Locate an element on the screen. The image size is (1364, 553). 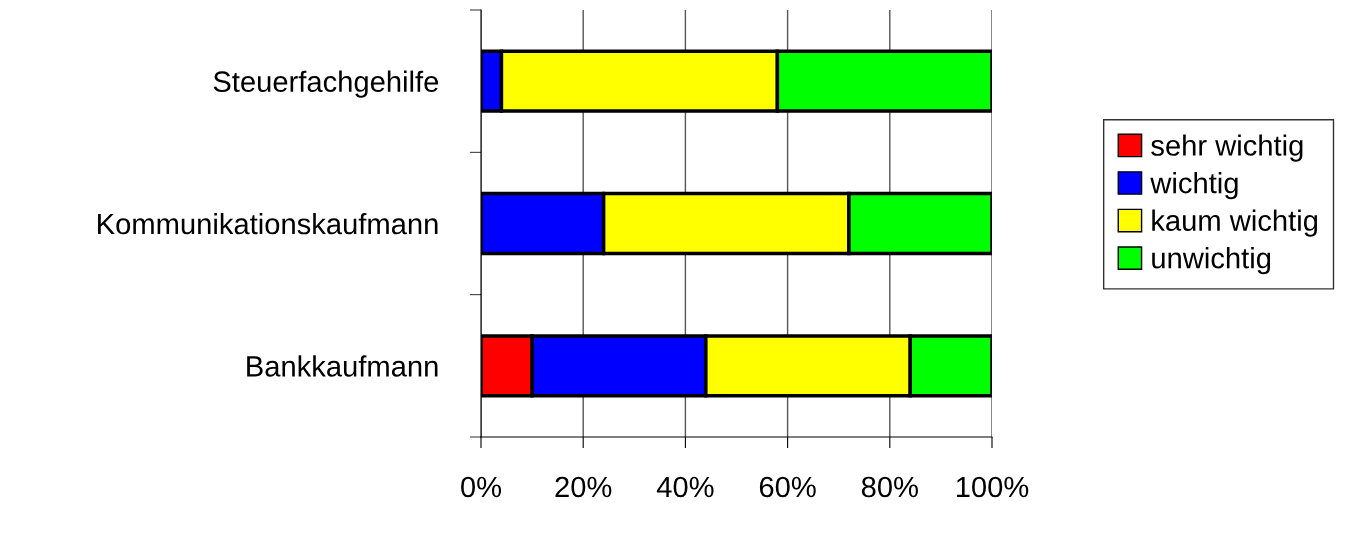
x-tick-label: 0% is located at coordinates (481, 487).